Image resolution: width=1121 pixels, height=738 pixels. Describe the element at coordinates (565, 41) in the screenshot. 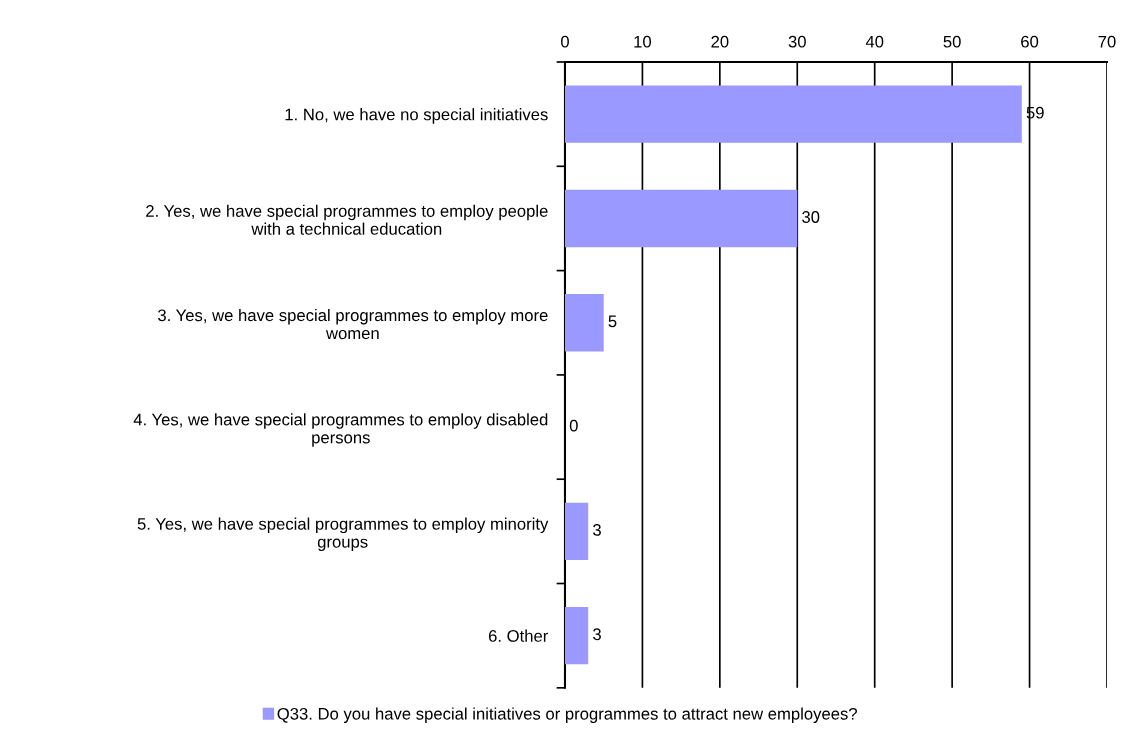

I see `x-tick-label: 0` at that location.